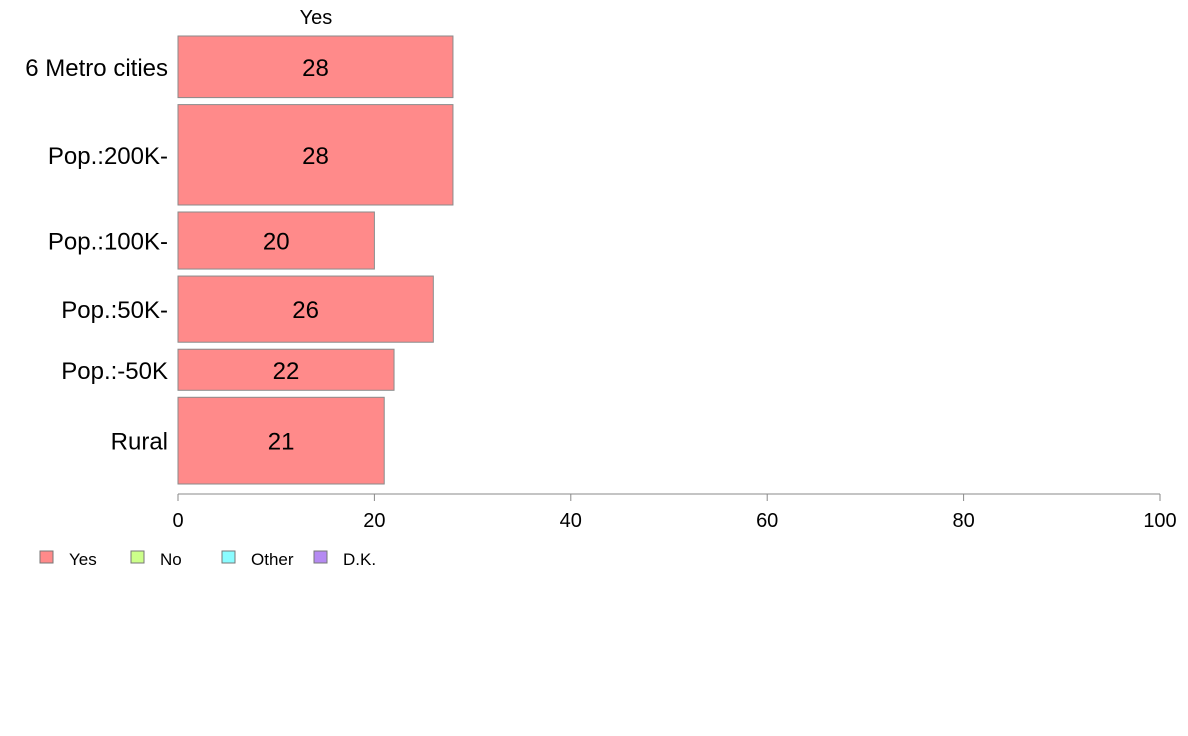 The width and height of the screenshot is (1188, 736). I want to click on x-axis: 0 20 40 60 80 100, so click(674, 512).